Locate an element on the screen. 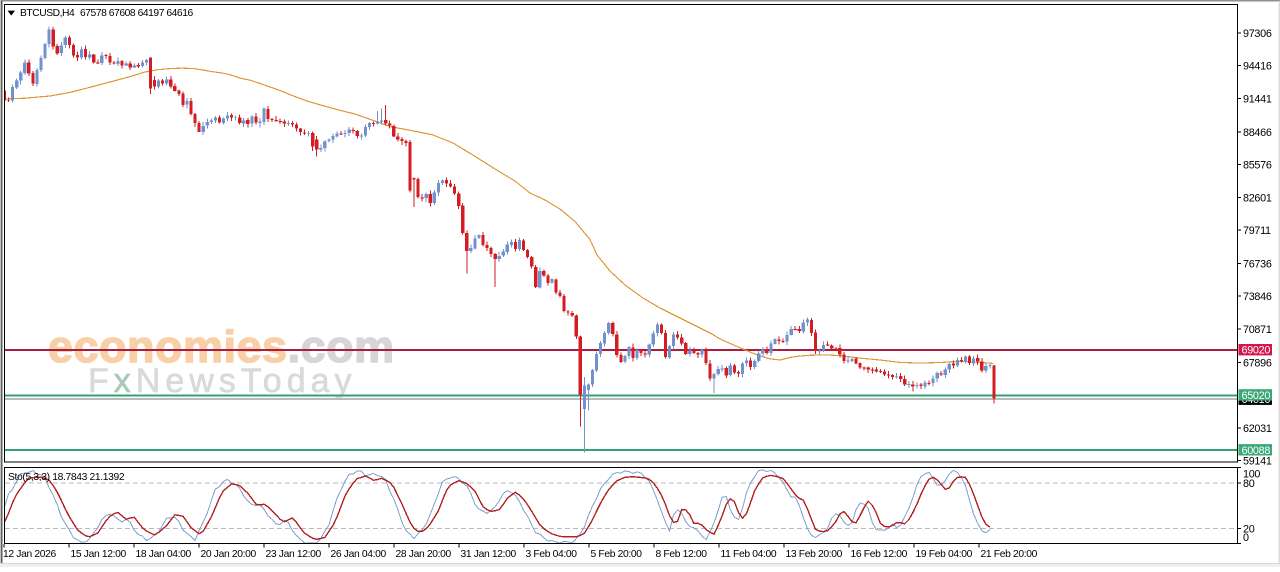  svg-text: 67578 67608 64197 64616 is located at coordinates (136, 13).